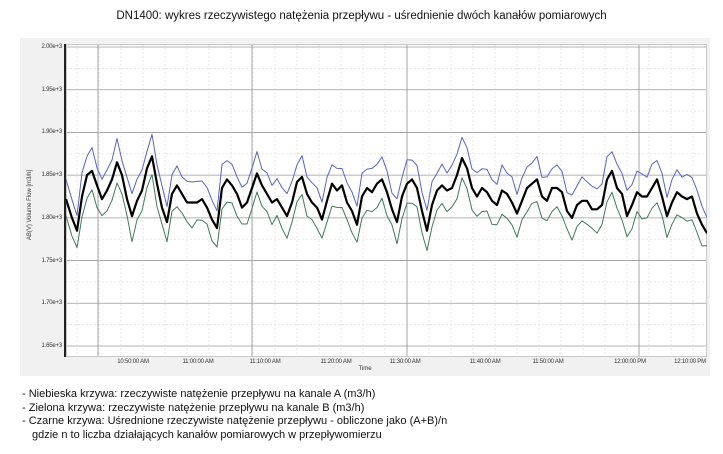 The height and width of the screenshot is (454, 723). I want to click on x-tick-label: 10:50:00 AM, so click(133, 362).